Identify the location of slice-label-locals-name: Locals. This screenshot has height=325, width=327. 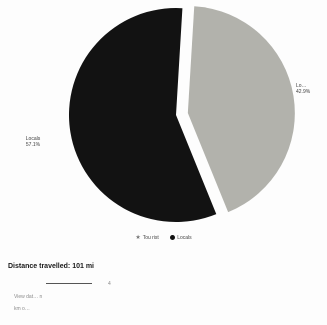
(33, 139).